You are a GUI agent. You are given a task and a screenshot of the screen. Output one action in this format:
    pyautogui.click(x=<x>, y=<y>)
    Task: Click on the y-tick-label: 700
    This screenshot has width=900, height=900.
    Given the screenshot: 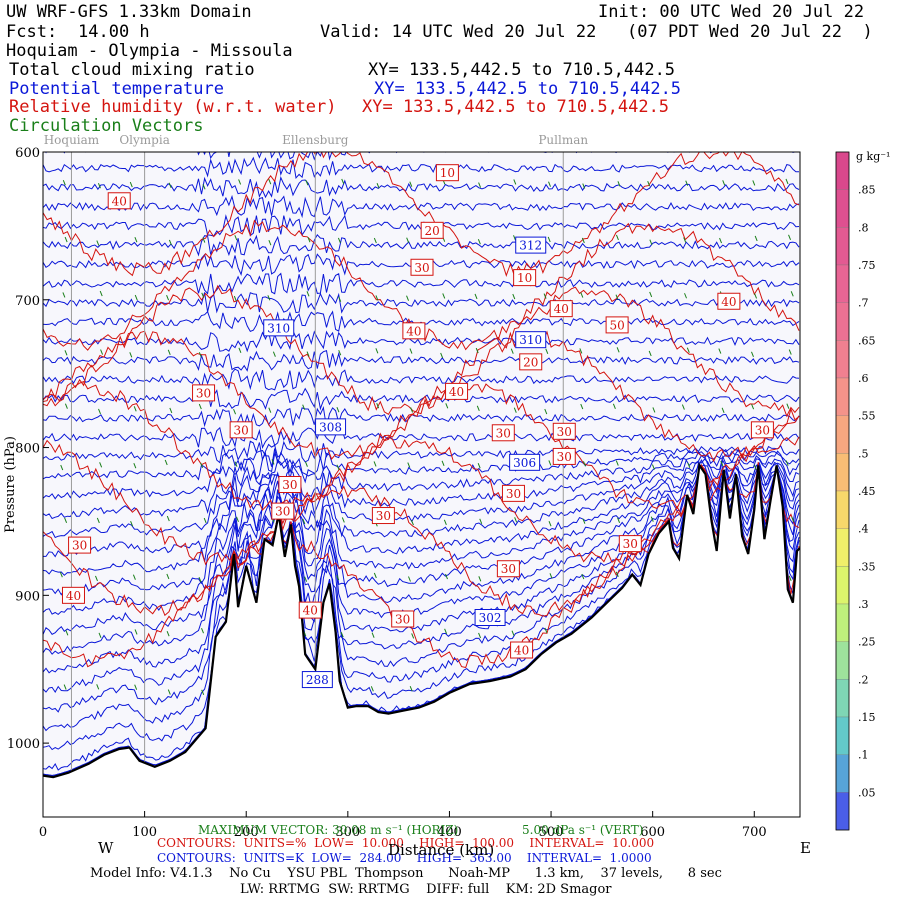 What is the action you would take?
    pyautogui.click(x=27, y=301)
    